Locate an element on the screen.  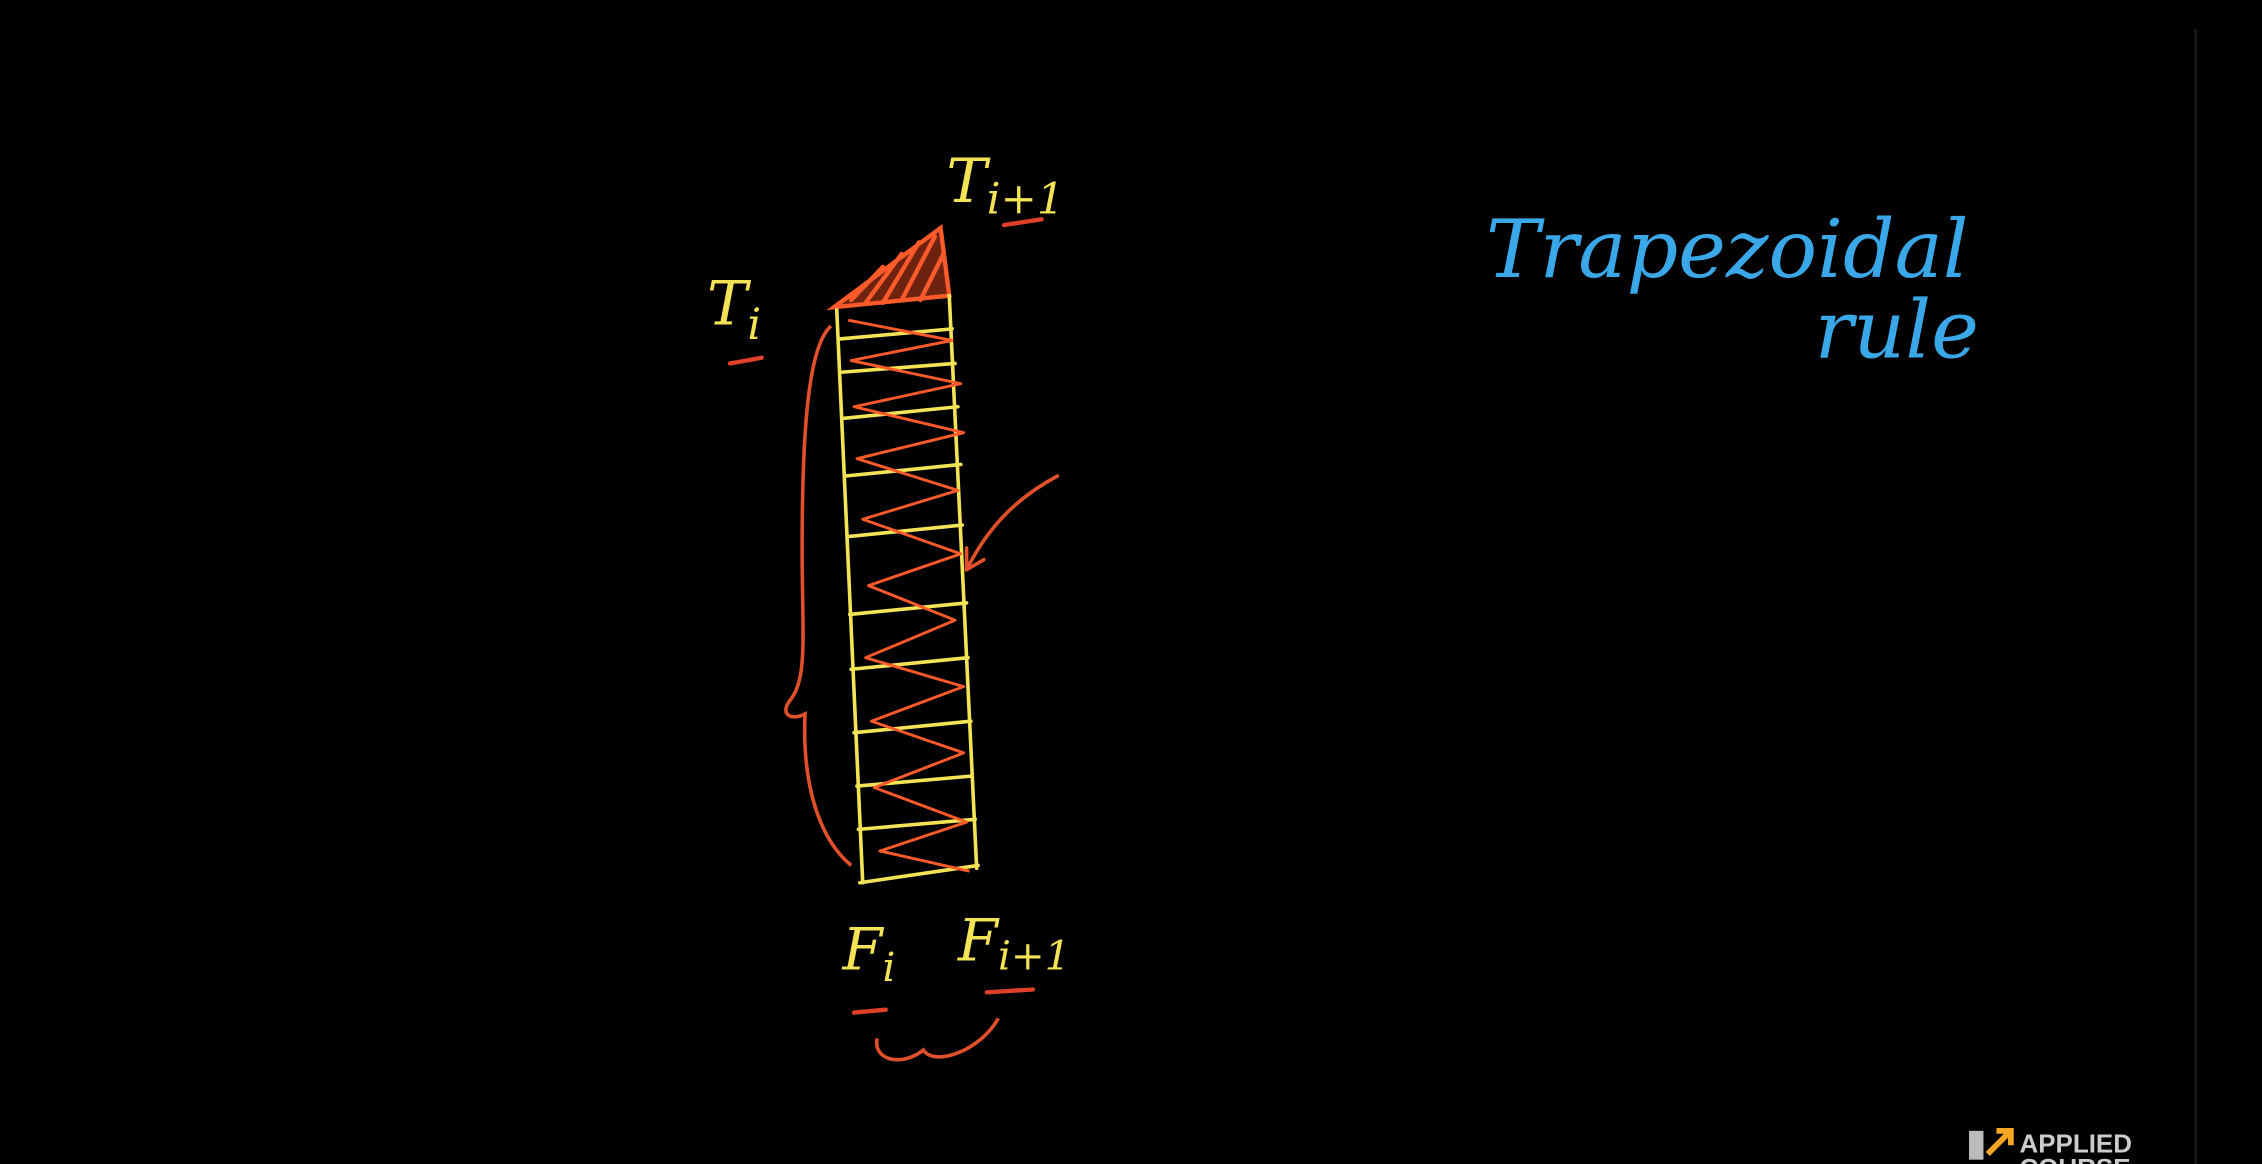
brace is located at coordinates (818, 595).